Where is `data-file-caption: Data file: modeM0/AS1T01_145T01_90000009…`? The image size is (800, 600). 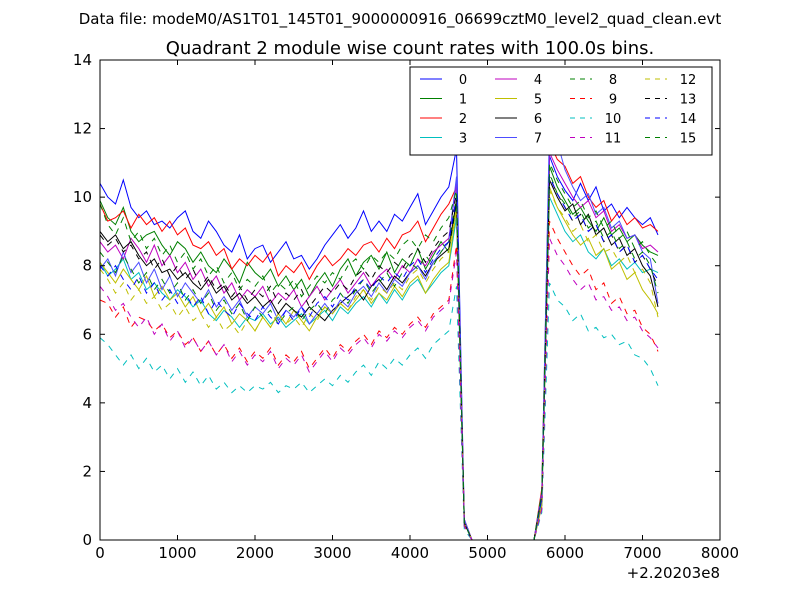 data-file-caption: Data file: modeM0/AS1T01_145T01_90000009… is located at coordinates (400, 19).